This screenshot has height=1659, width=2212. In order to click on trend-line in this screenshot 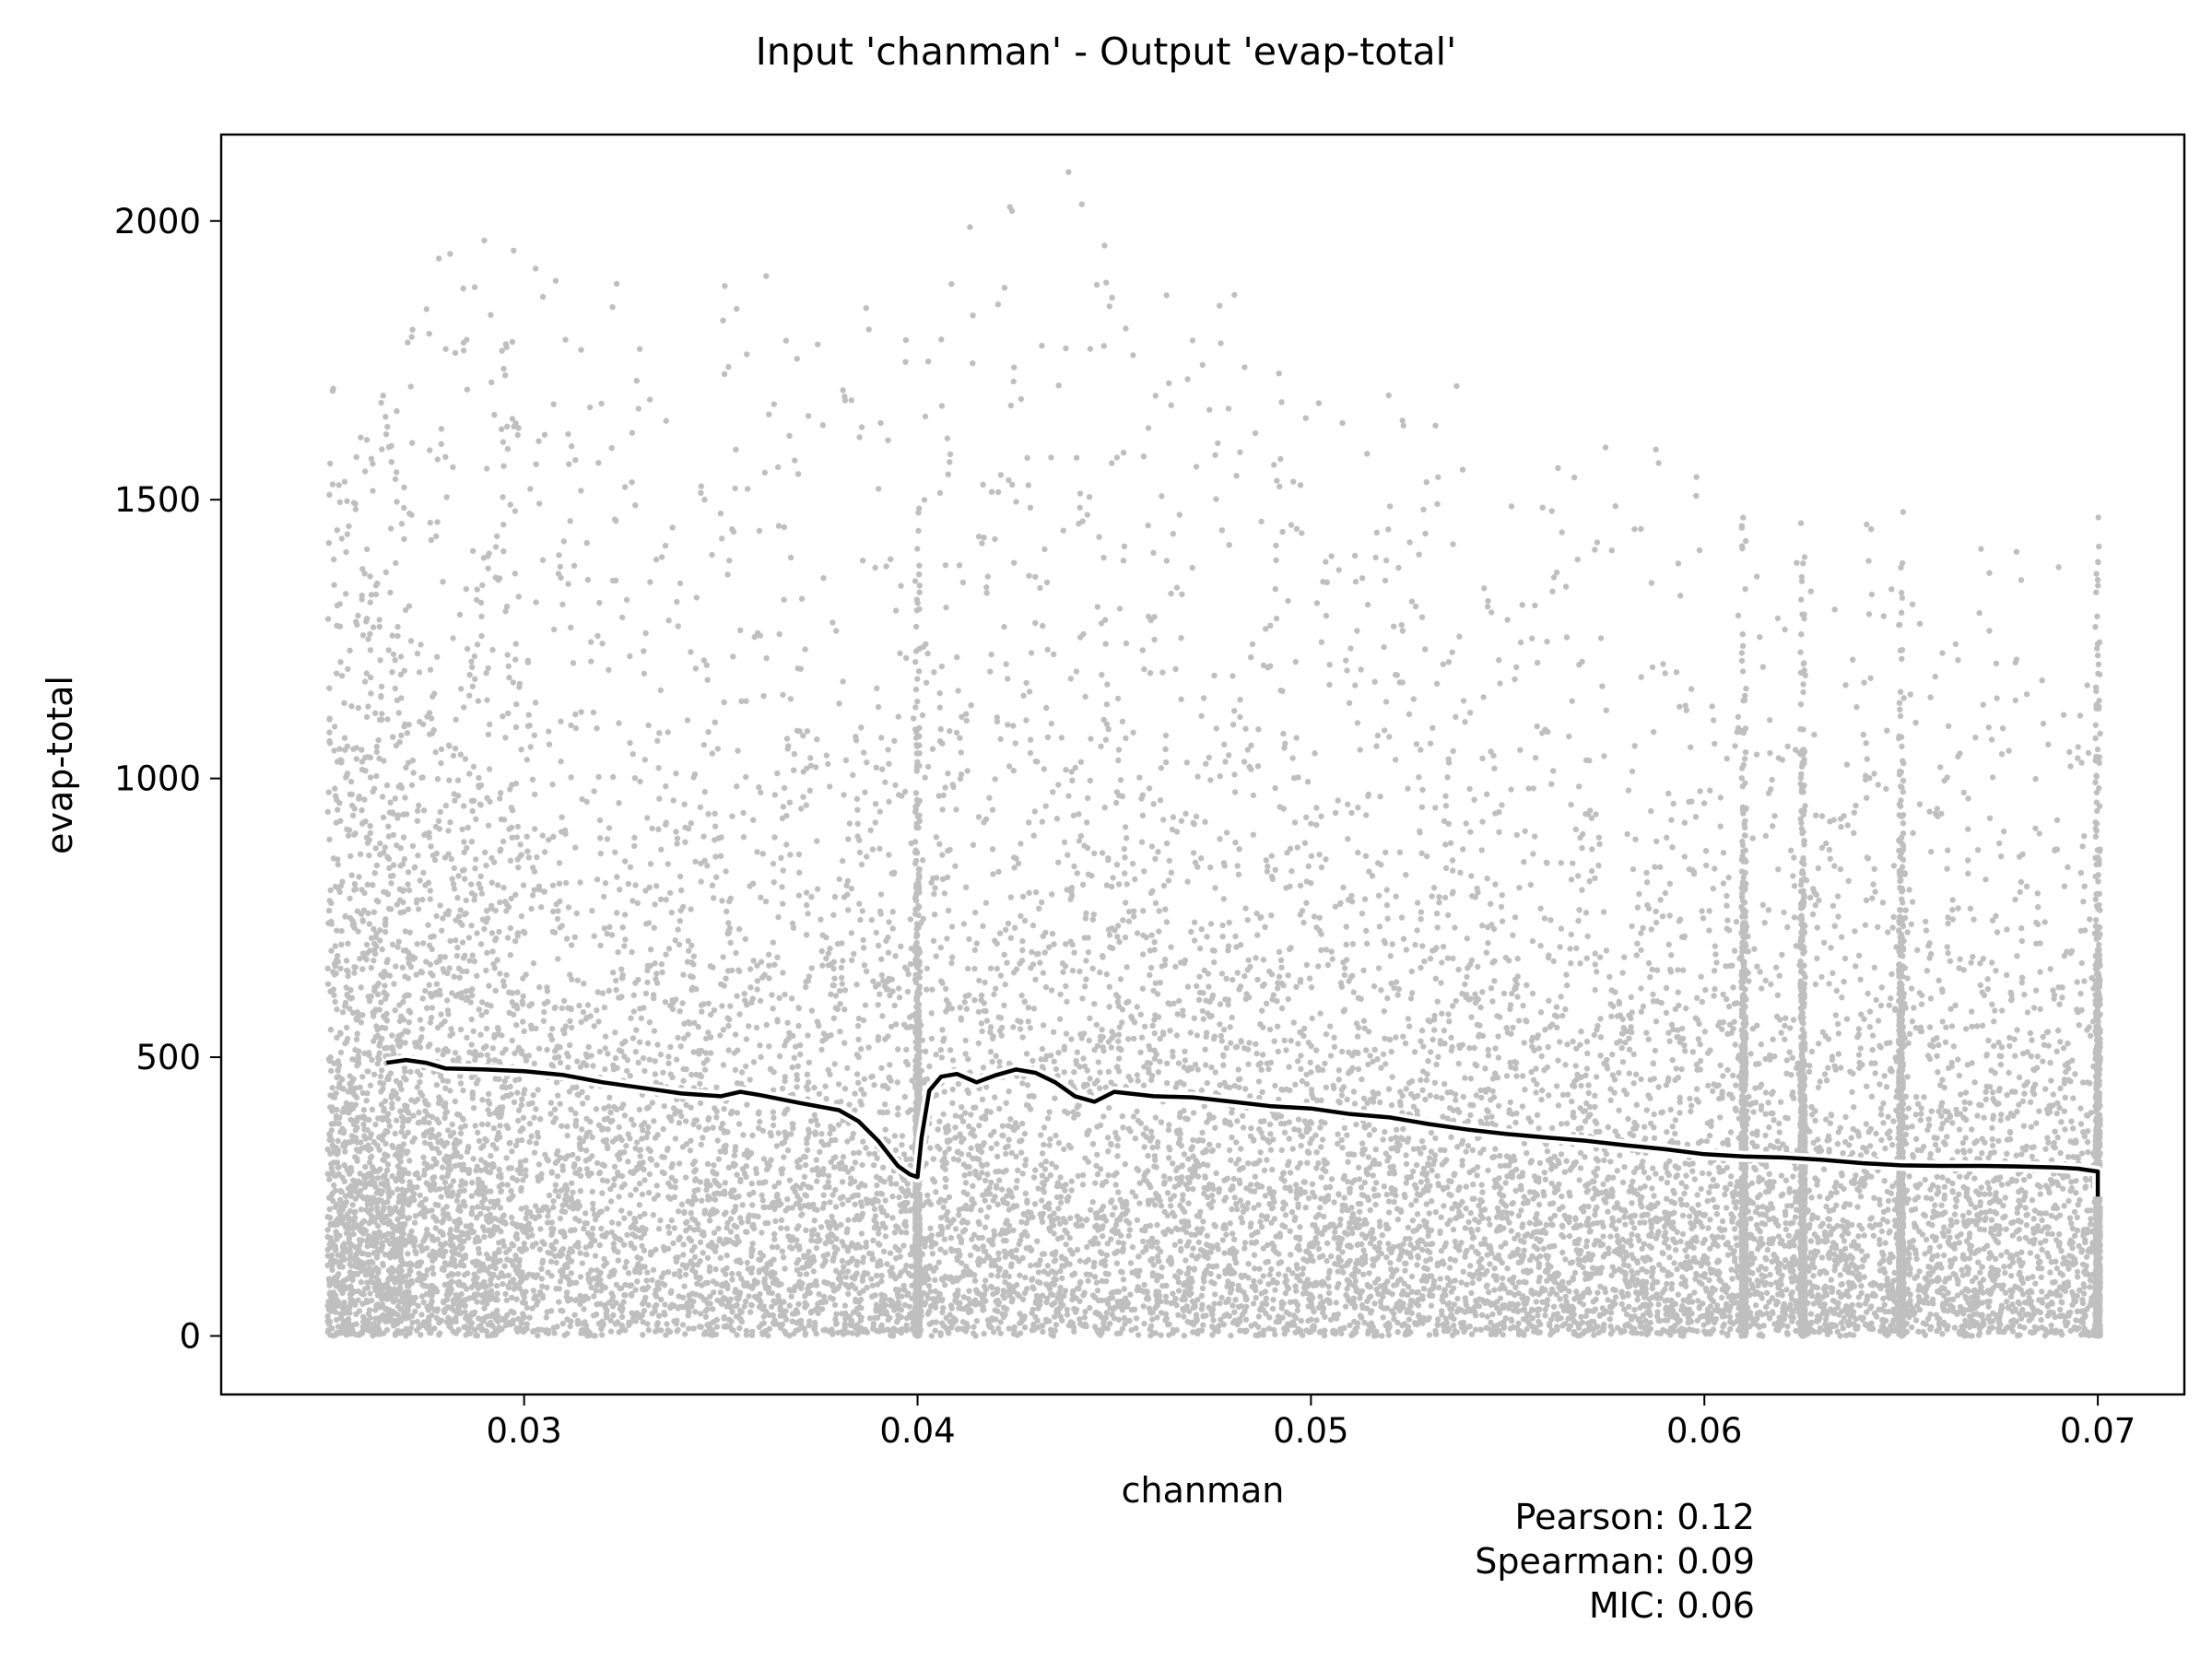, I will do `click(1242, 1127)`.